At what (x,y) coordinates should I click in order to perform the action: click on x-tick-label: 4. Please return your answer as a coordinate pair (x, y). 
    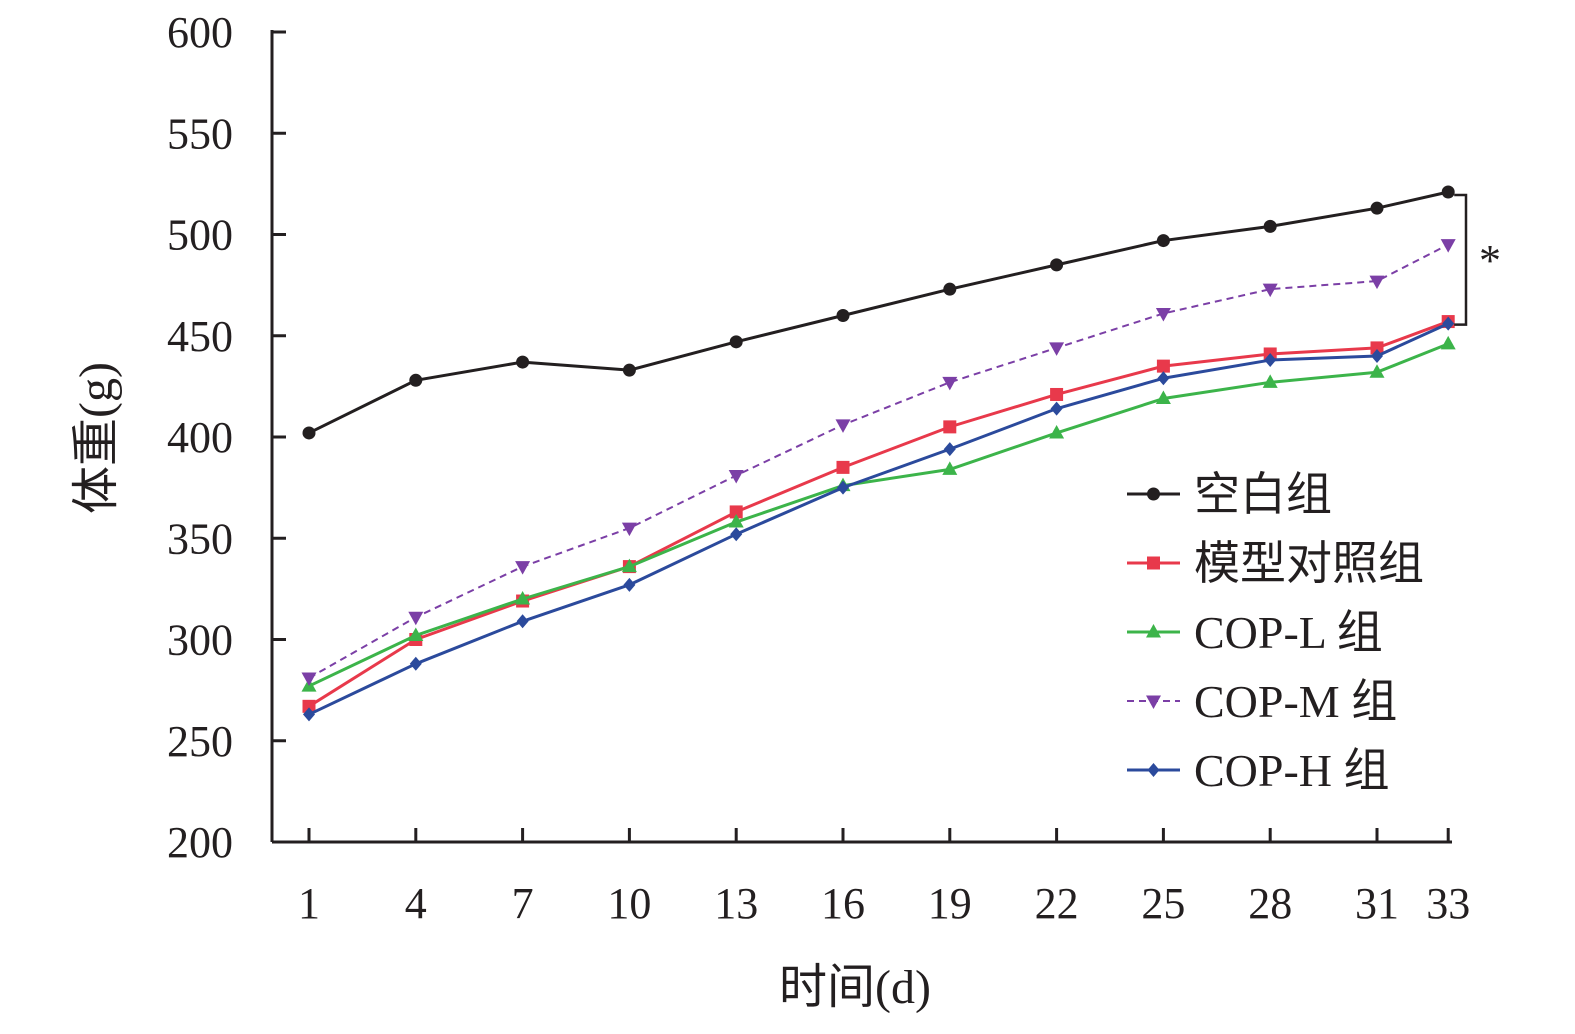
    Looking at the image, I should click on (416, 903).